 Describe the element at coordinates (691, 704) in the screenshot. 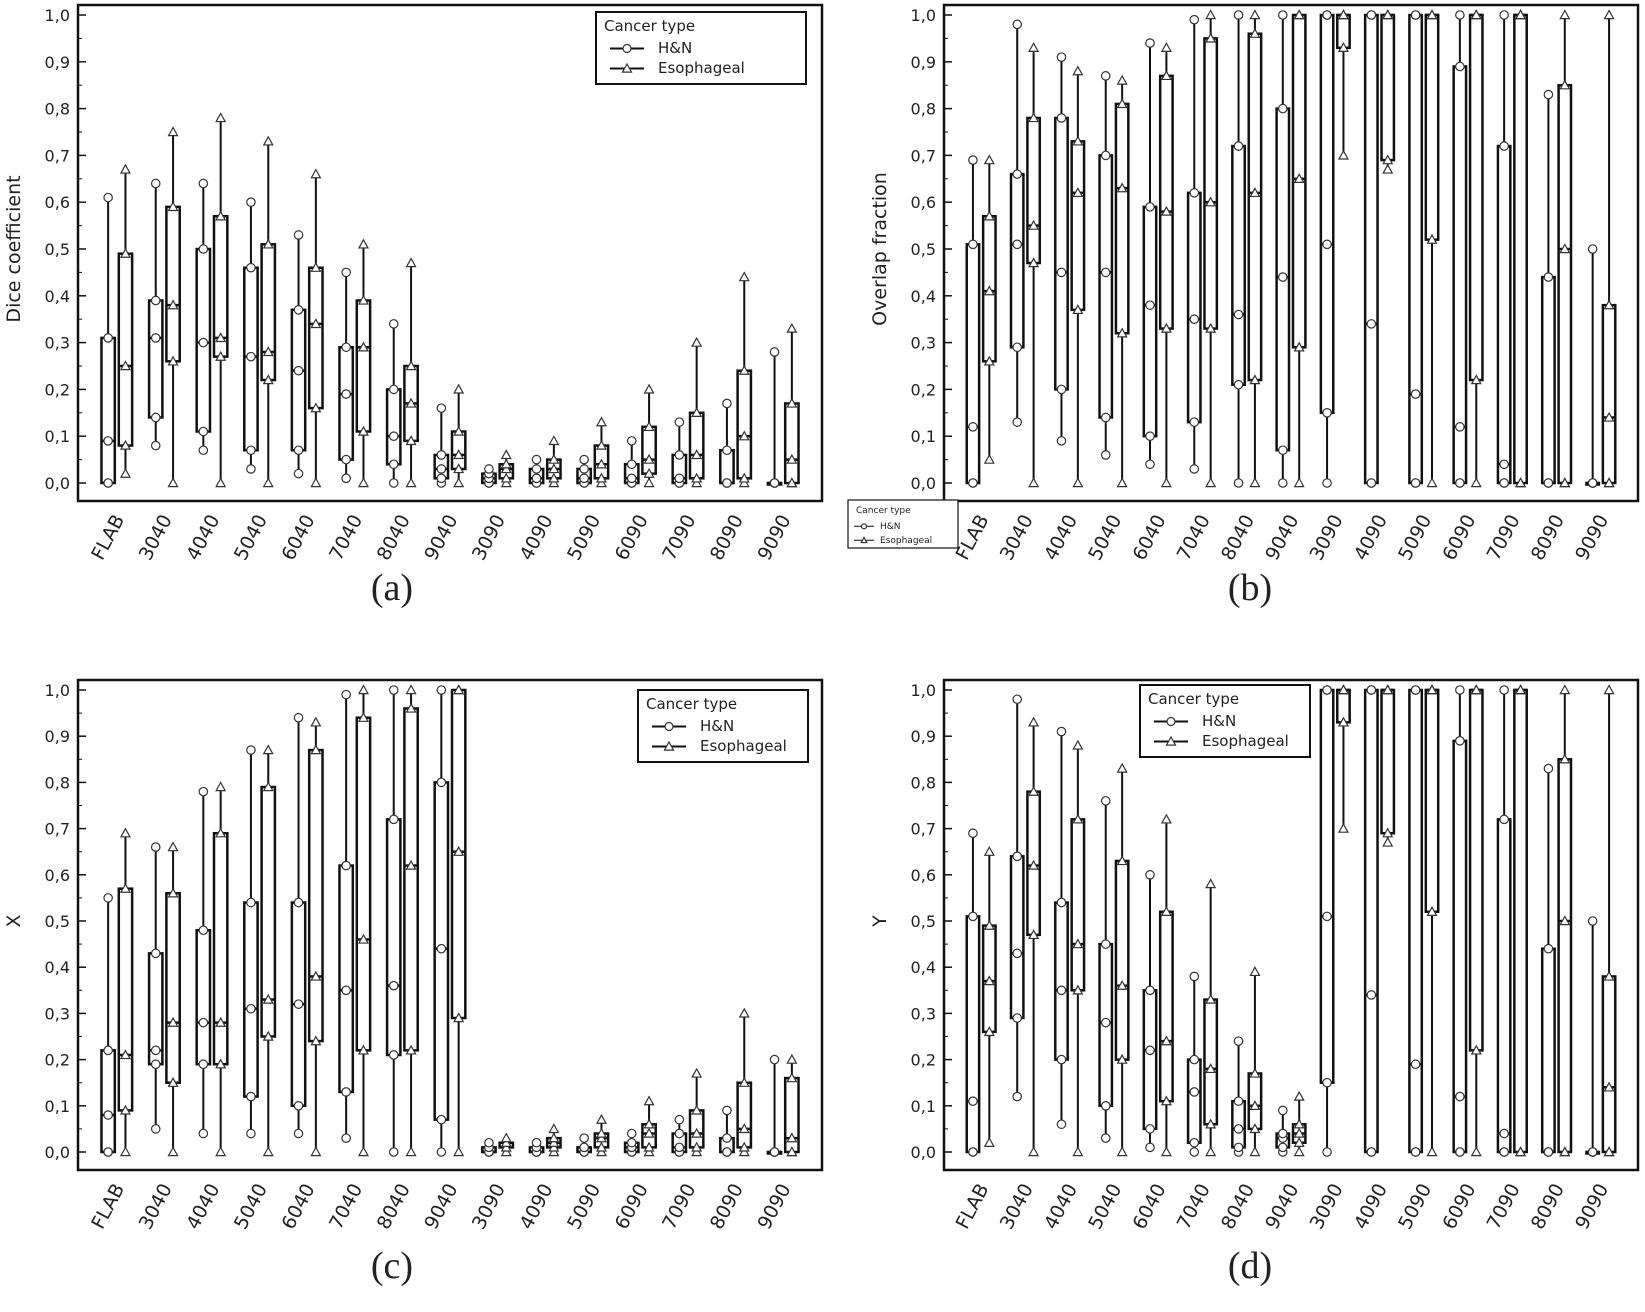

I see `legend-title: Cancer type` at that location.